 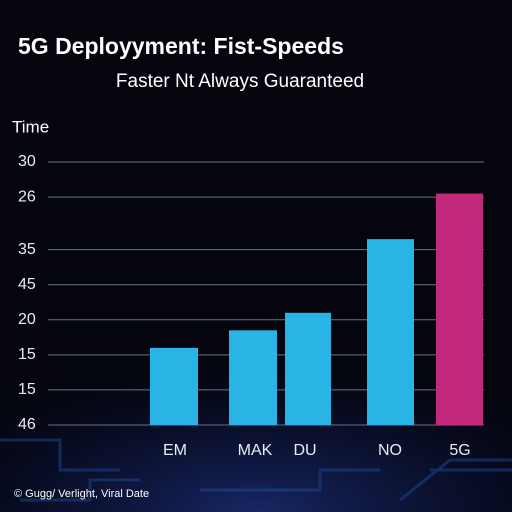 I want to click on x-tick-label: 5G, so click(x=459, y=450).